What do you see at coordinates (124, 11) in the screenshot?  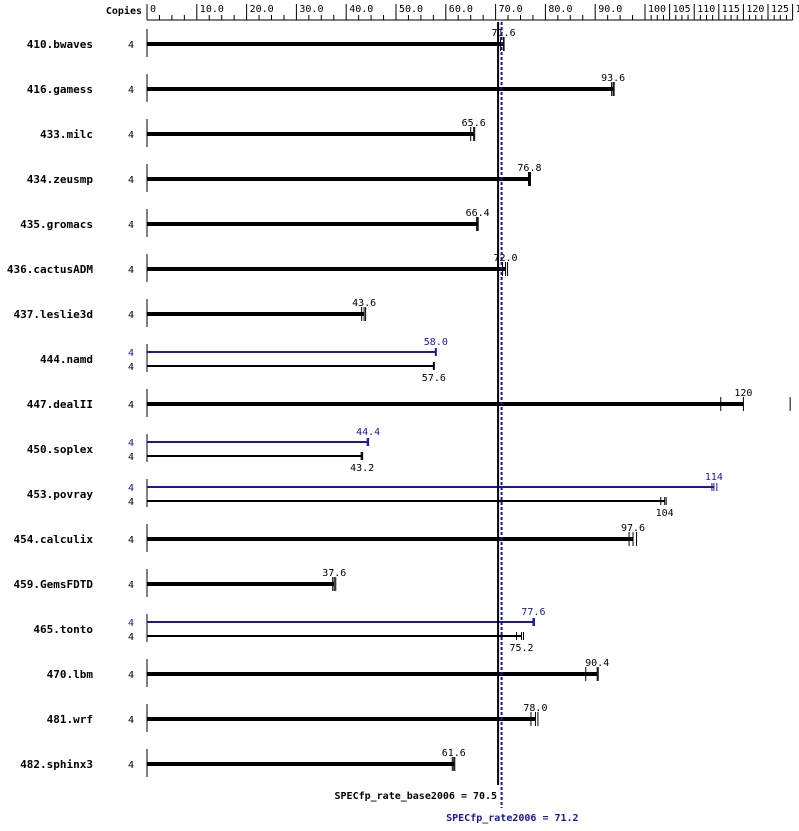 I see `copies-header: Copies` at bounding box center [124, 11].